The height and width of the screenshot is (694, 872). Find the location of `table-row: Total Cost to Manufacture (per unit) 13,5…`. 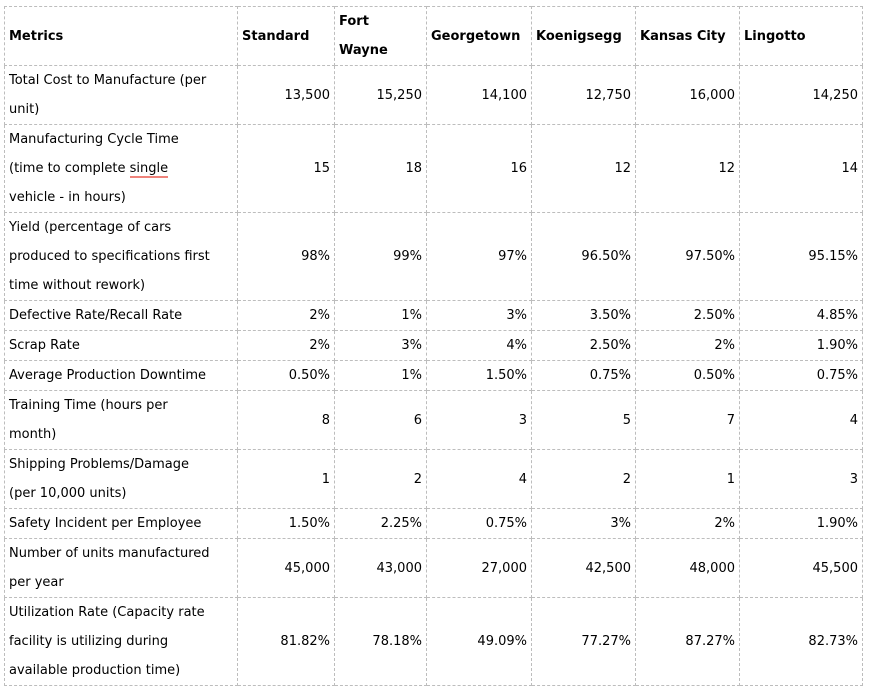

table-row: Total Cost to Manufacture (per unit) 13,5… is located at coordinates (433, 95).